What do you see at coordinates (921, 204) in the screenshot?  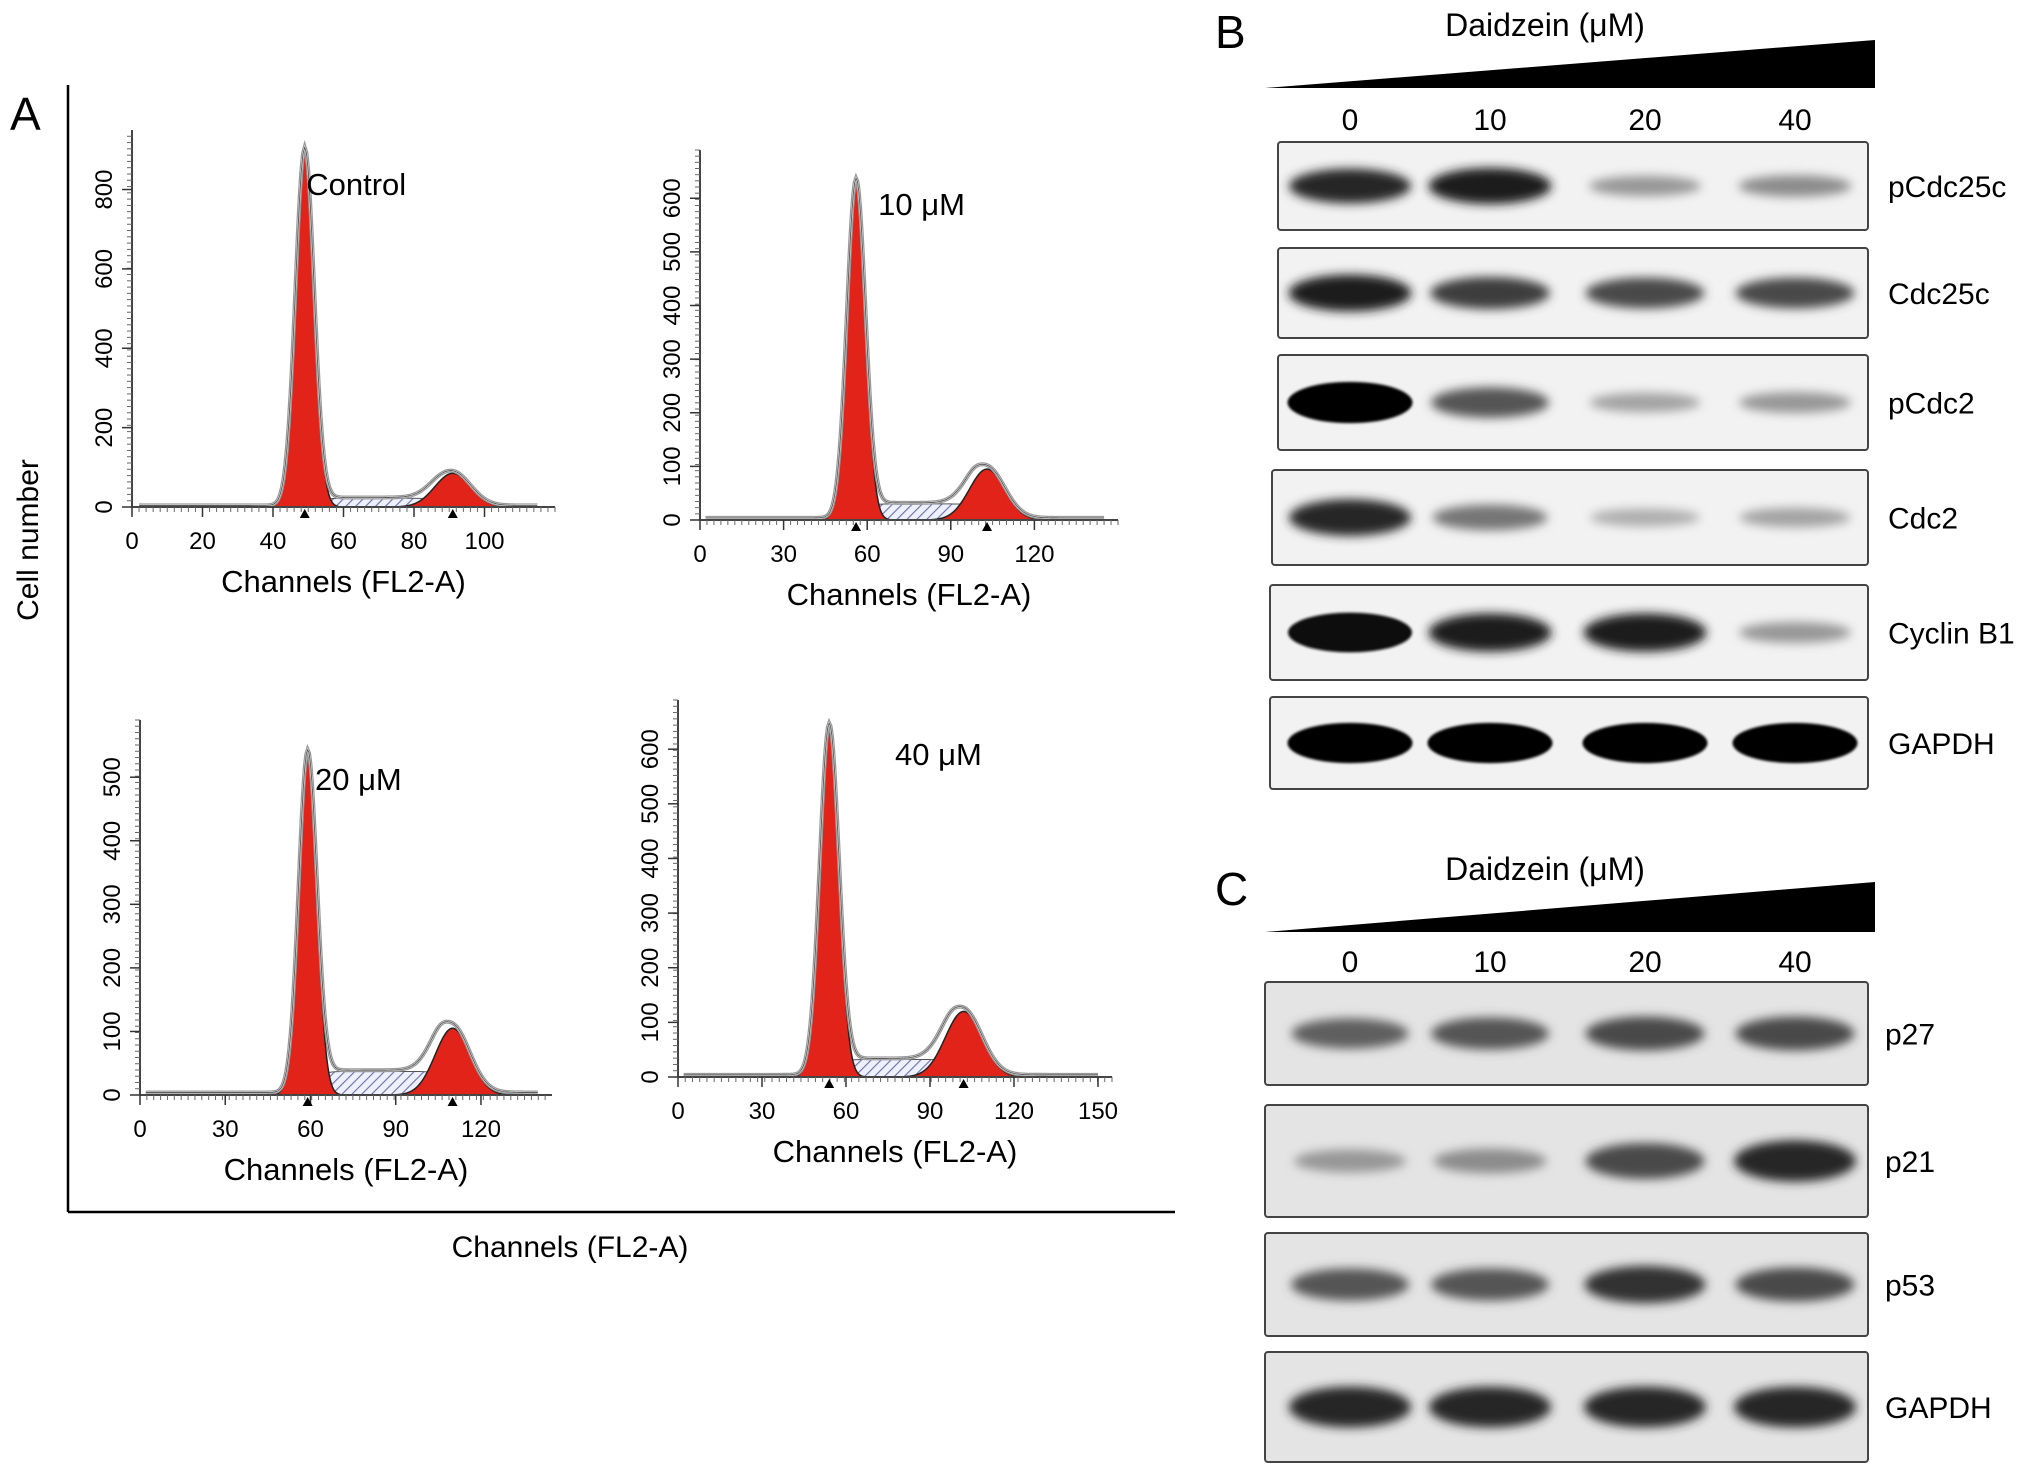 I see `histogram-title: 10 μM` at bounding box center [921, 204].